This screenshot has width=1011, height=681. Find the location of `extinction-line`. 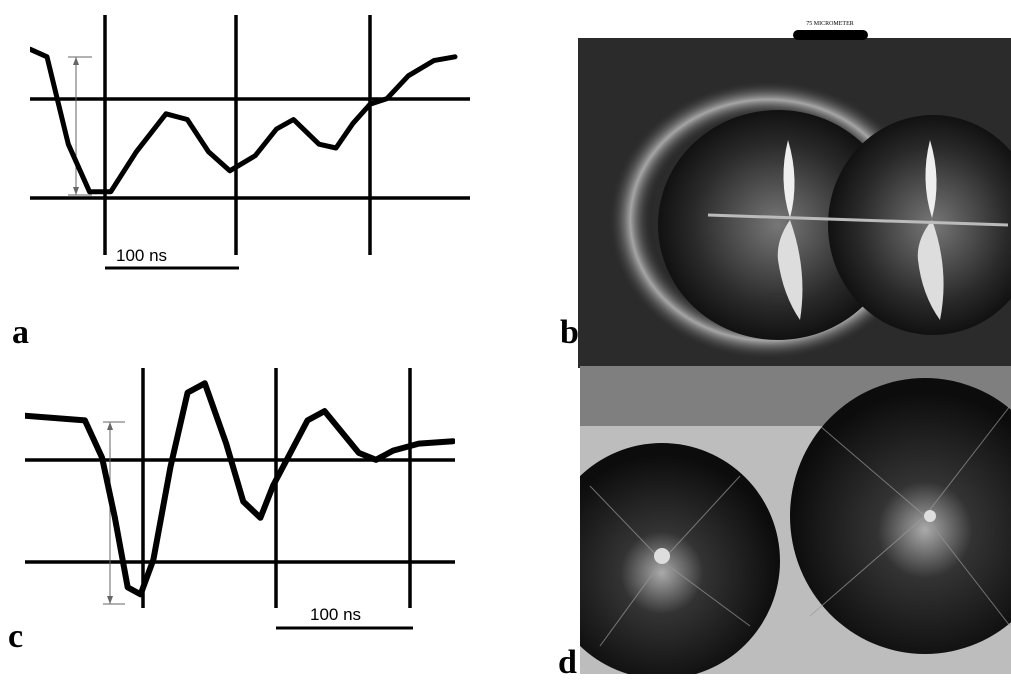

extinction-line is located at coordinates (858, 220).